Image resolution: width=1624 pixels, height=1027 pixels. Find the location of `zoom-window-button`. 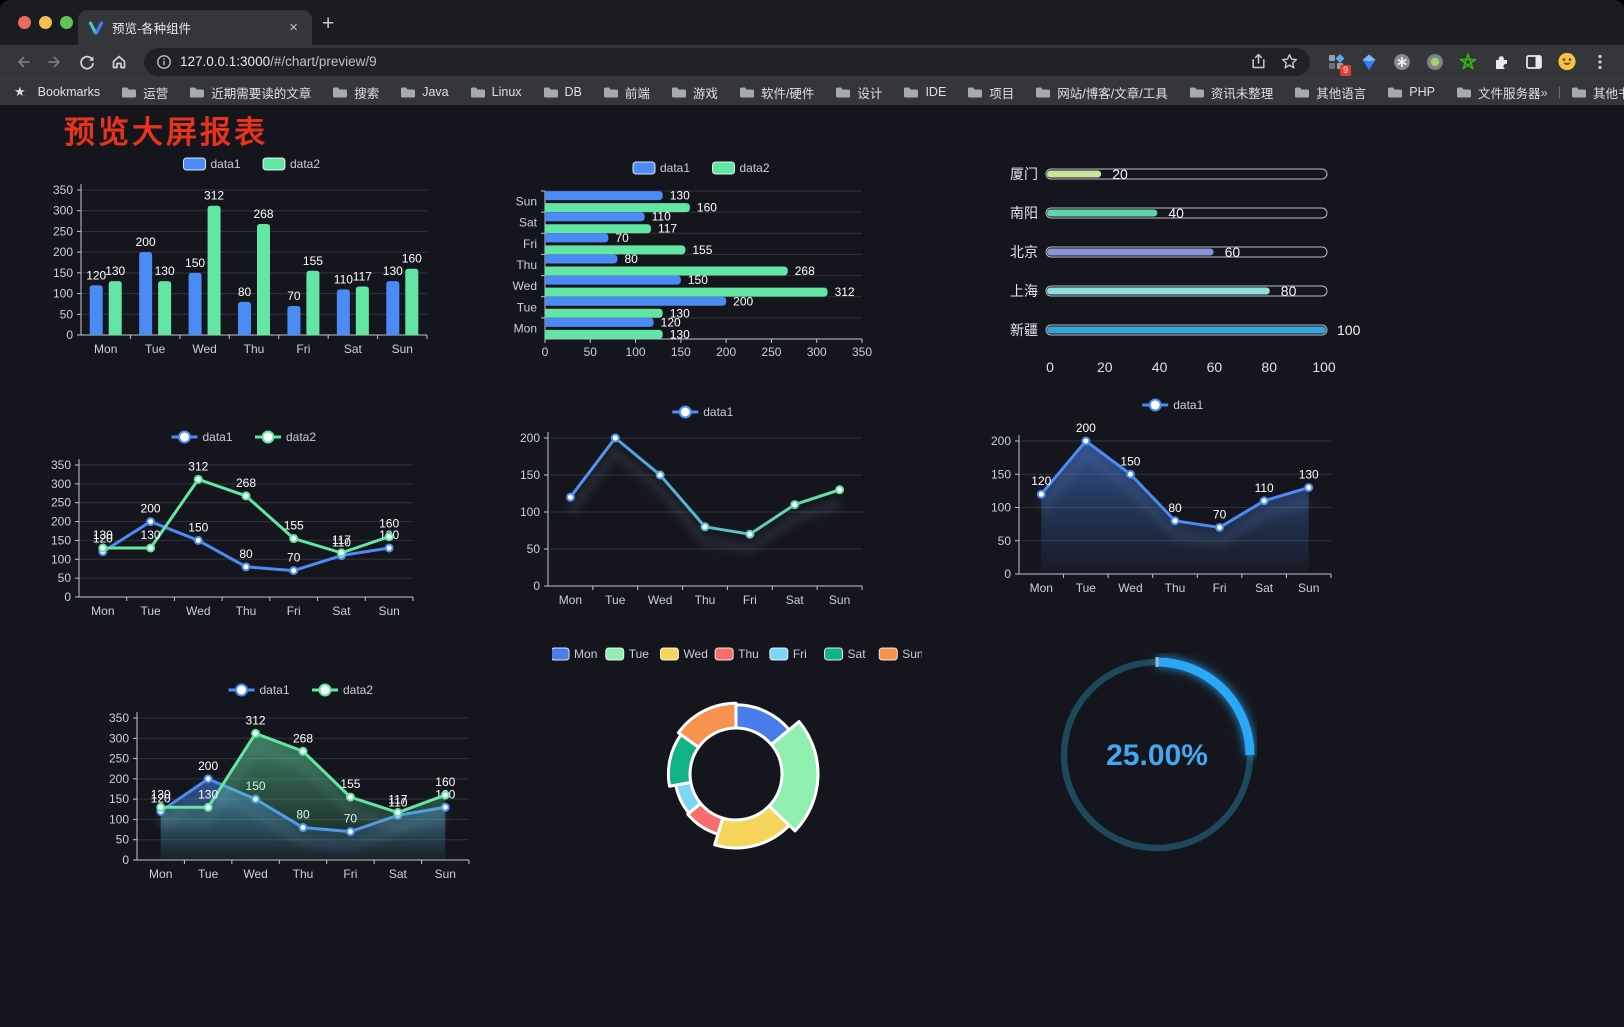

zoom-window-button is located at coordinates (66, 22).